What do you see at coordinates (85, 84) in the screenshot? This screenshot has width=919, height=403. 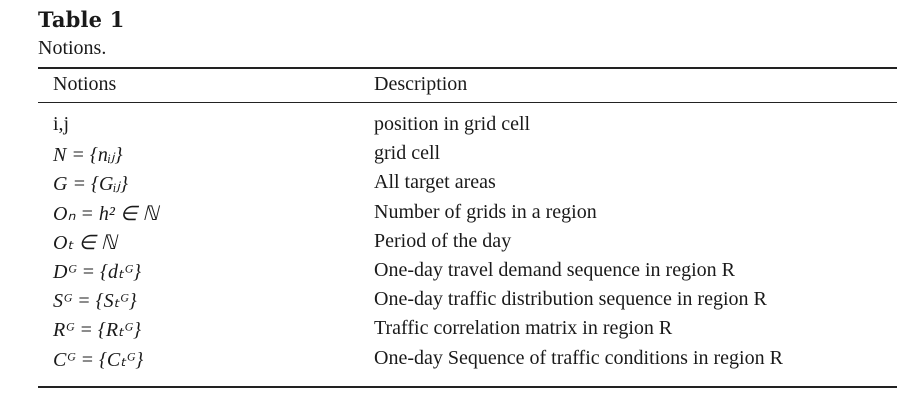 I see `column-header-notions: Notions` at bounding box center [85, 84].